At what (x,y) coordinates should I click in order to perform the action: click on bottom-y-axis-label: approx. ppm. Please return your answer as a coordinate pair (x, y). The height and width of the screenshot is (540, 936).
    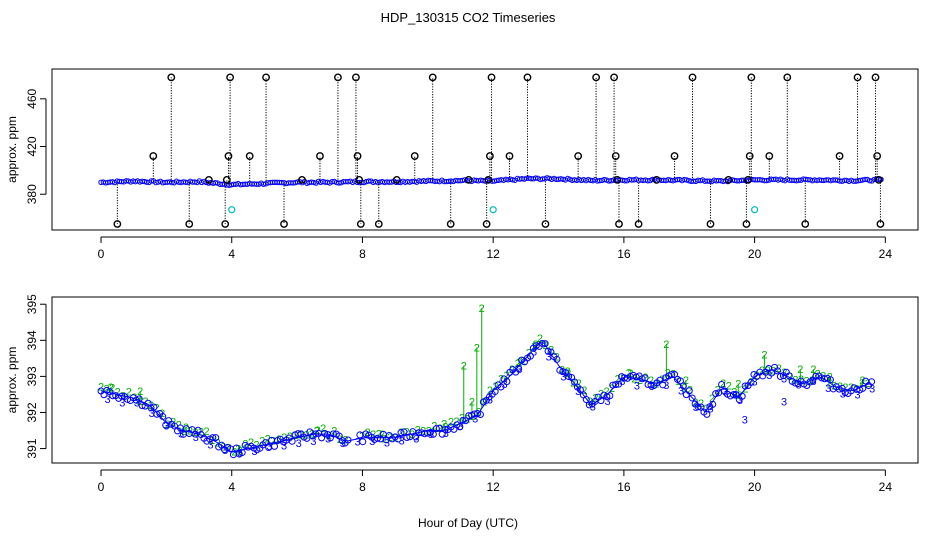
    Looking at the image, I should click on (12, 380).